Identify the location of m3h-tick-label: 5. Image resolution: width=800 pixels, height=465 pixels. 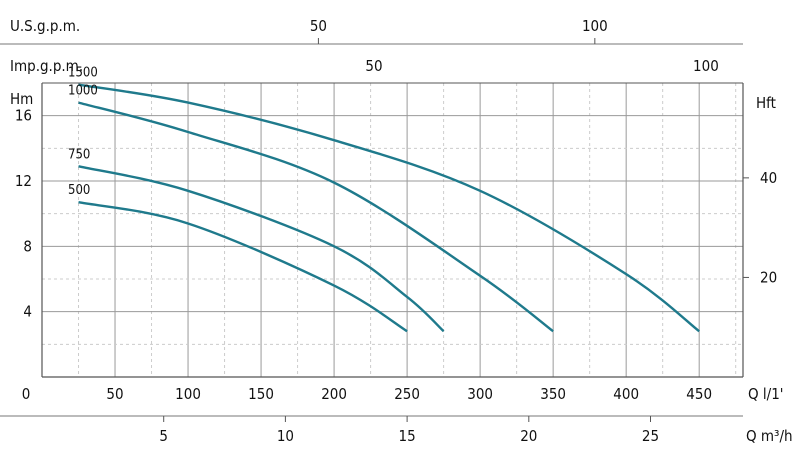
(163, 436).